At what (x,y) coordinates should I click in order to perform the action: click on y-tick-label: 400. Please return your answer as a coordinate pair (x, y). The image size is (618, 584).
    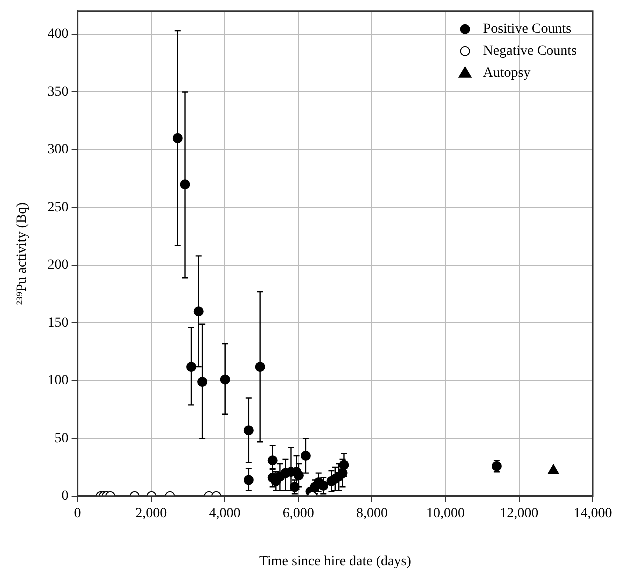
    Looking at the image, I should click on (58, 34).